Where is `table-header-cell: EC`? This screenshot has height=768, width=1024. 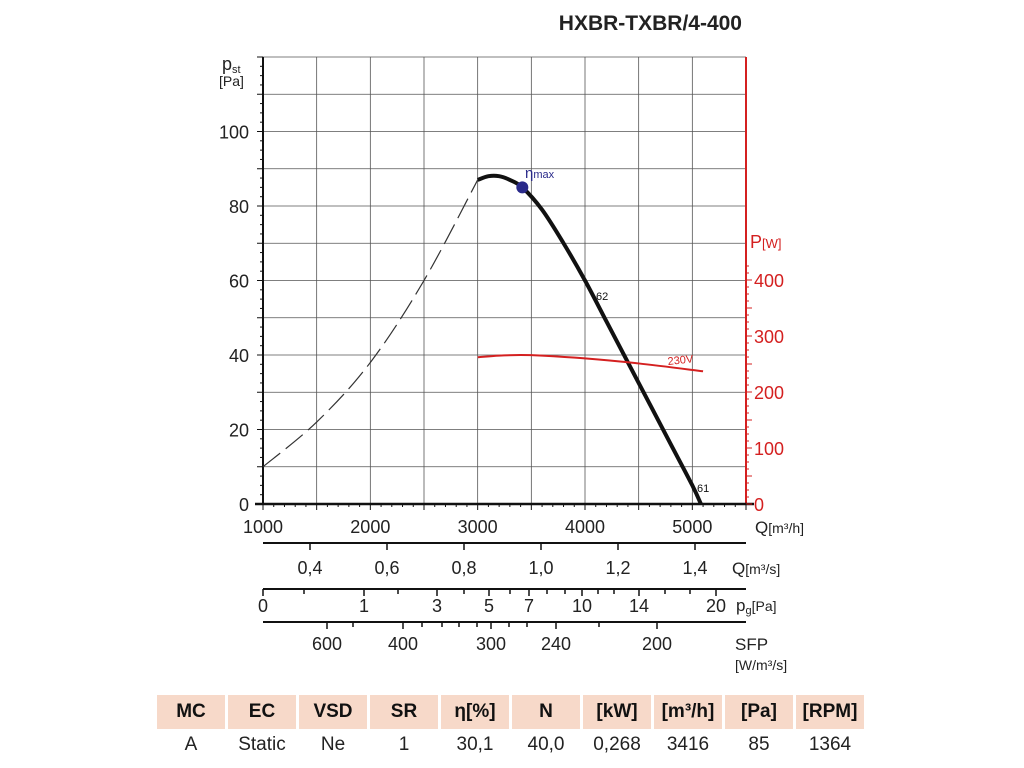
table-header-cell: EC is located at coordinates (262, 712).